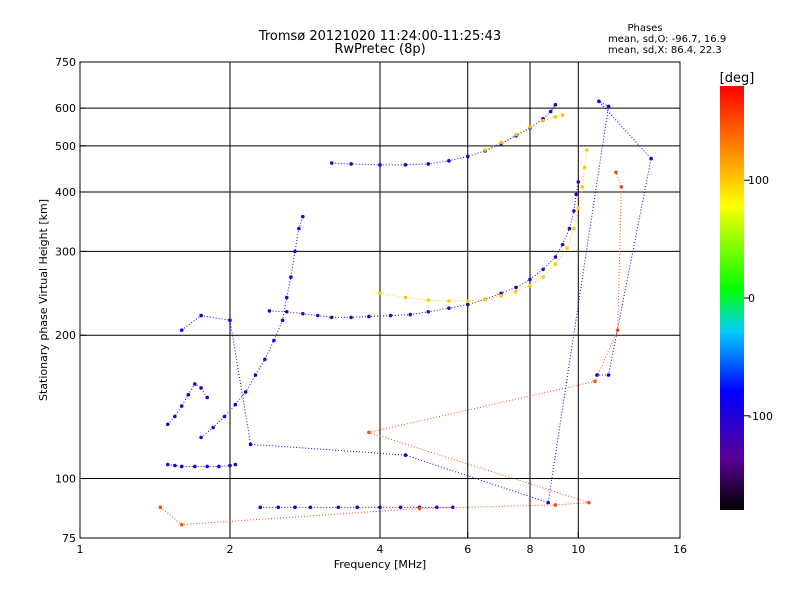 The width and height of the screenshot is (800, 600). What do you see at coordinates (65, 479) in the screenshot?
I see `y-tick-label: 100` at bounding box center [65, 479].